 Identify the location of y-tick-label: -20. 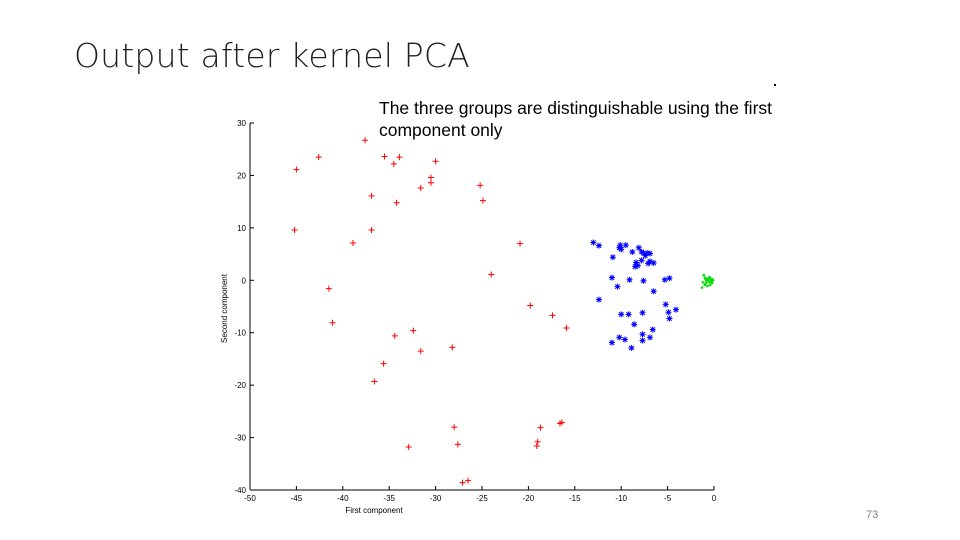
(240, 385).